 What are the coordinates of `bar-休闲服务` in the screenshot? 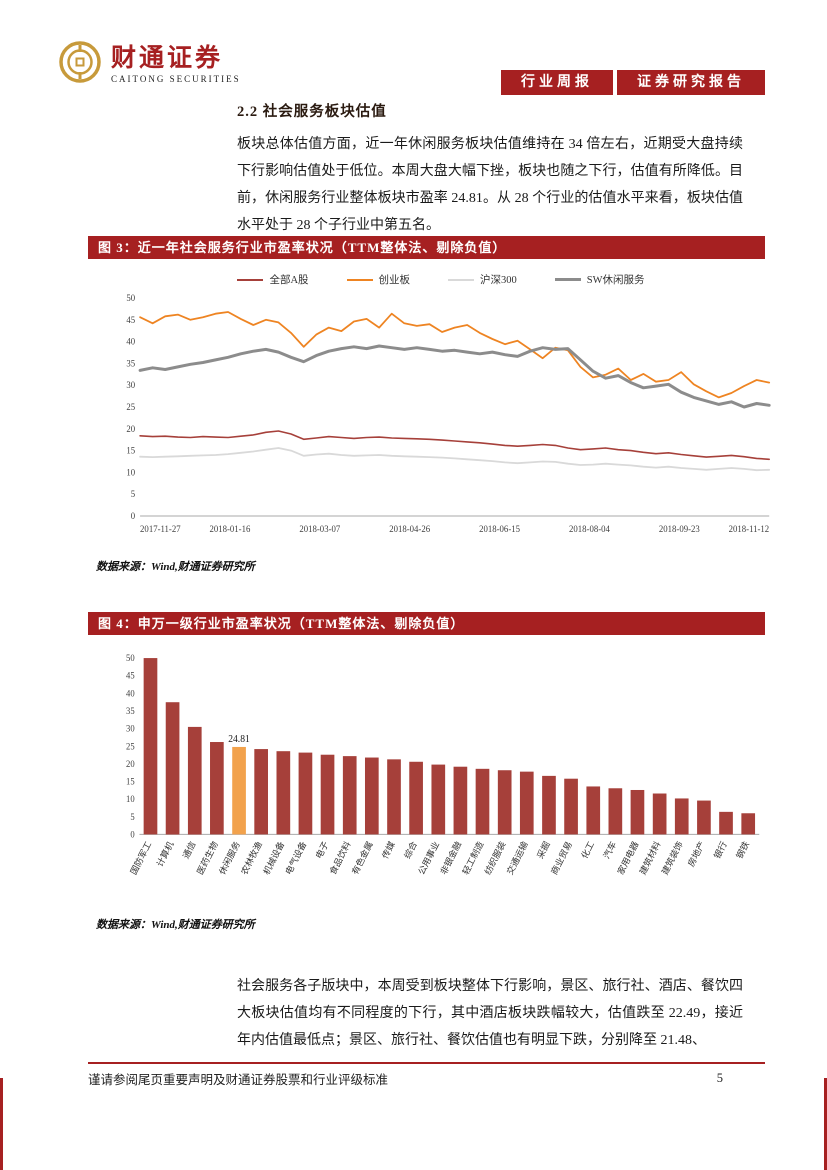 It's located at (239, 790).